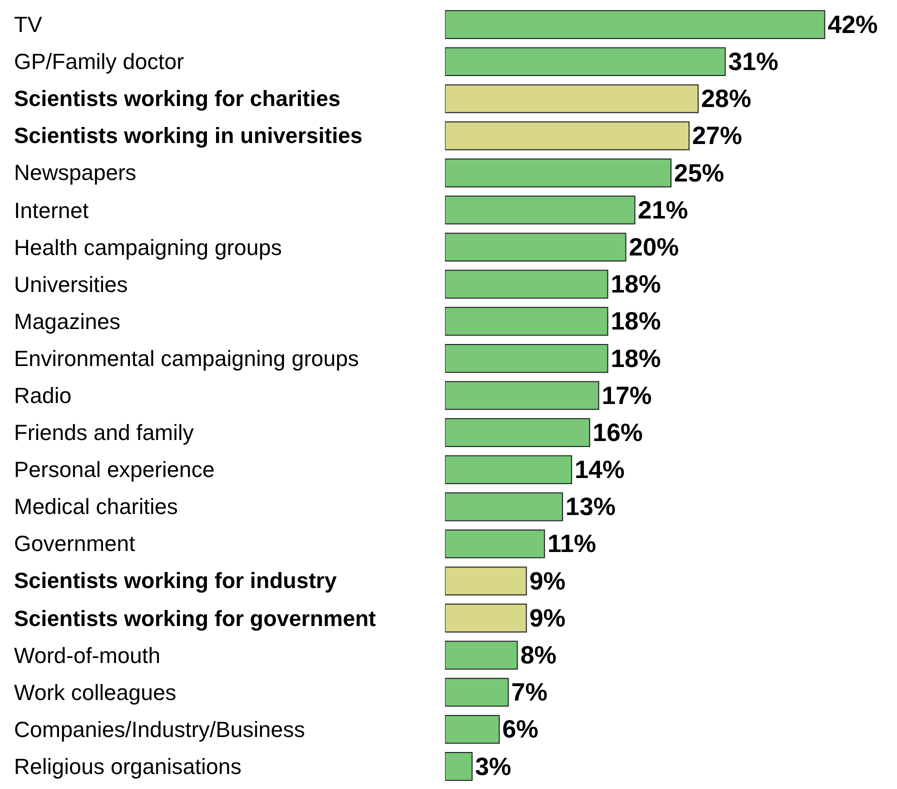 The height and width of the screenshot is (789, 897). Describe the element at coordinates (75, 543) in the screenshot. I see `y-tick-label: Government` at that location.